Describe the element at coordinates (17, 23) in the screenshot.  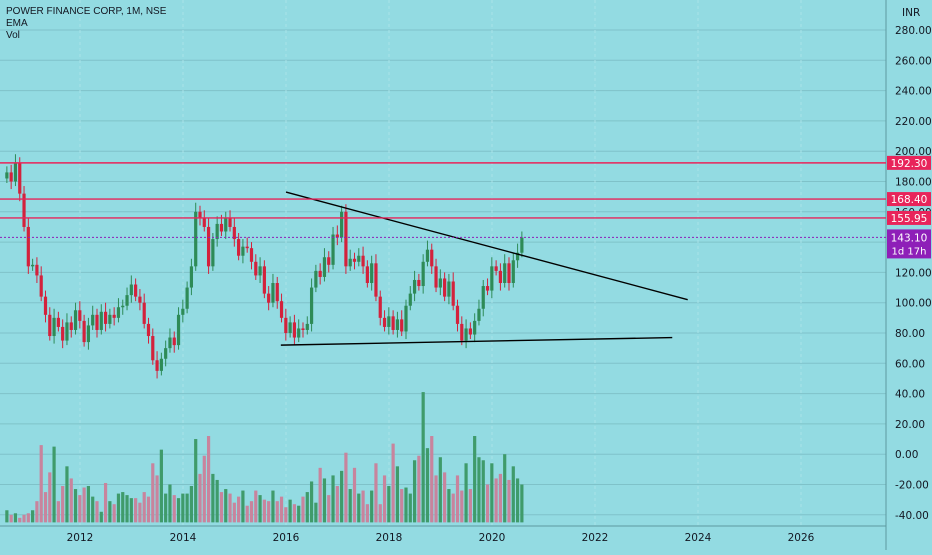
I see `ema-indicator-label: EMA` at that location.